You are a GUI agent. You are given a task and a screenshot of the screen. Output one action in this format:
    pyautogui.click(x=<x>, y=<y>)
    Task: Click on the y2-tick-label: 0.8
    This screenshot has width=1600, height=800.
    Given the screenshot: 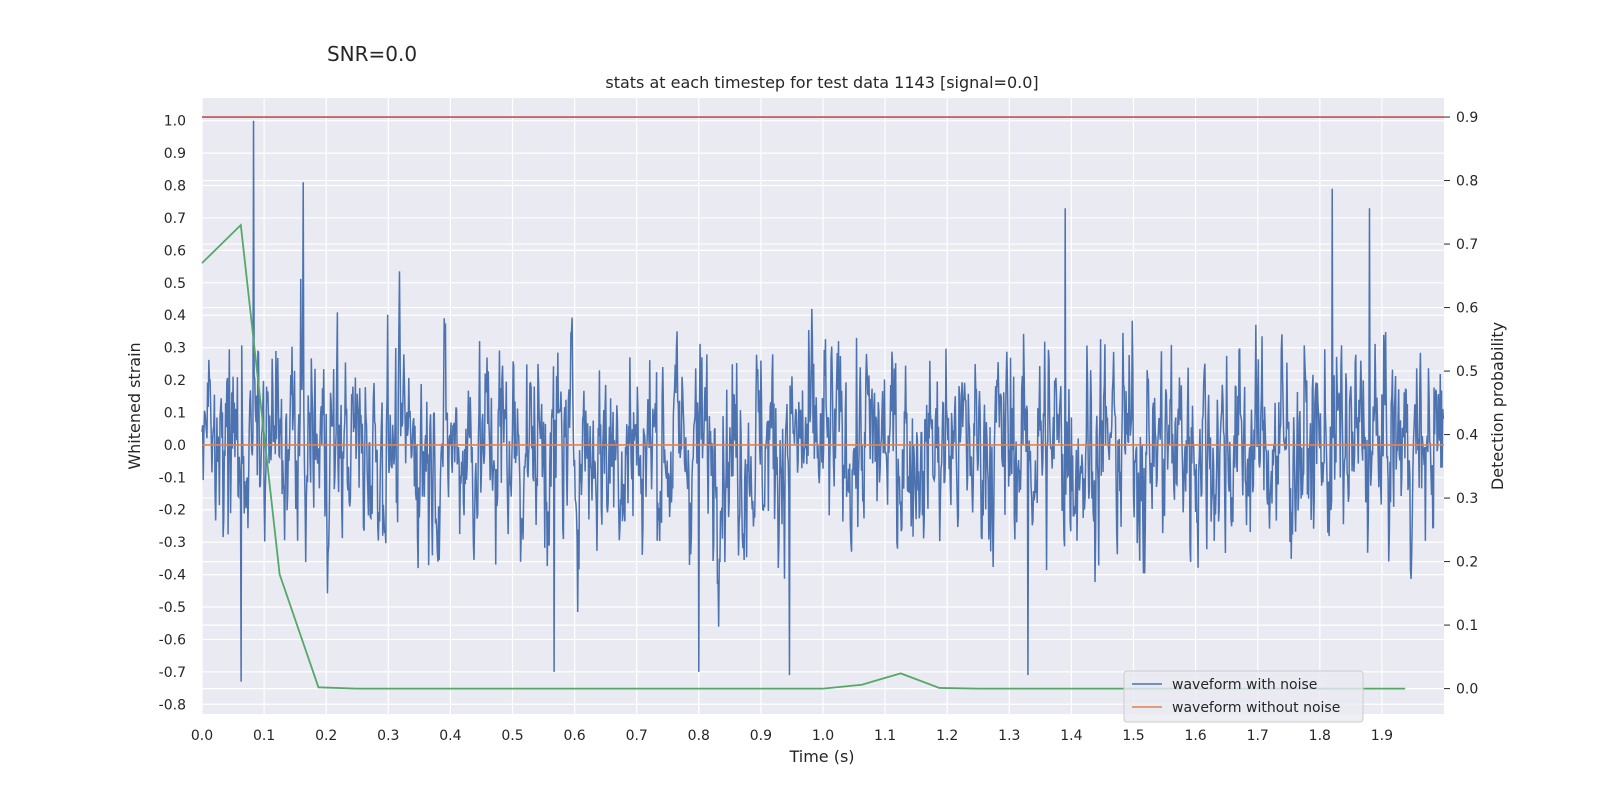 What is the action you would take?
    pyautogui.click(x=1467, y=182)
    